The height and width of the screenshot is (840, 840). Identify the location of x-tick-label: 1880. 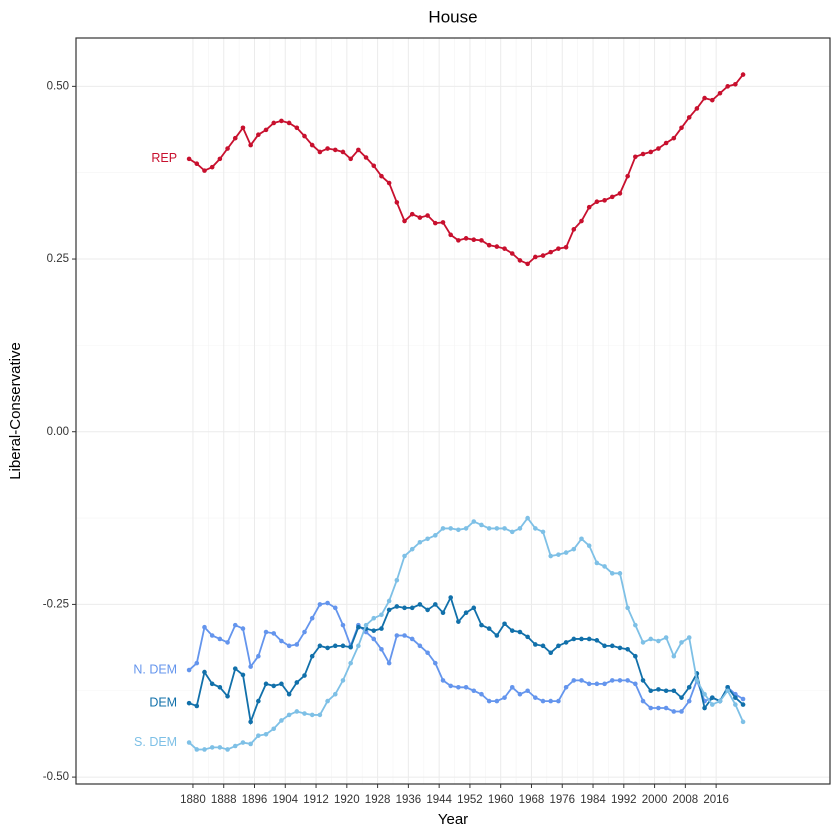
(193, 800).